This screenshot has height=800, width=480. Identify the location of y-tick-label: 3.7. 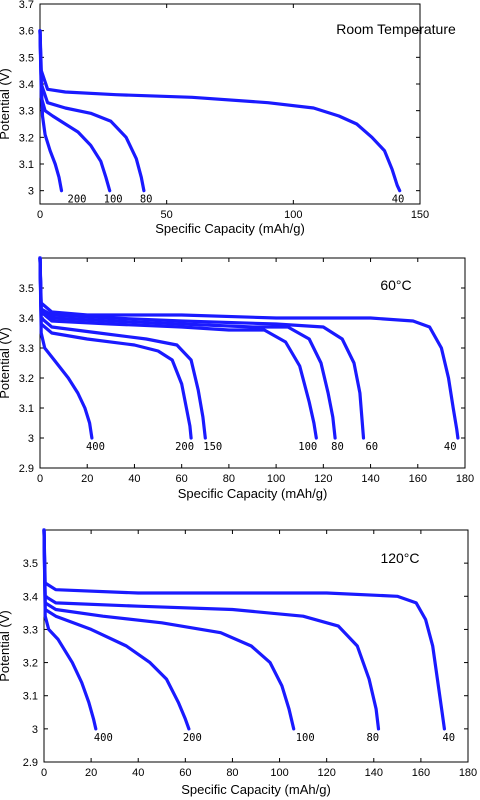
(26, 5).